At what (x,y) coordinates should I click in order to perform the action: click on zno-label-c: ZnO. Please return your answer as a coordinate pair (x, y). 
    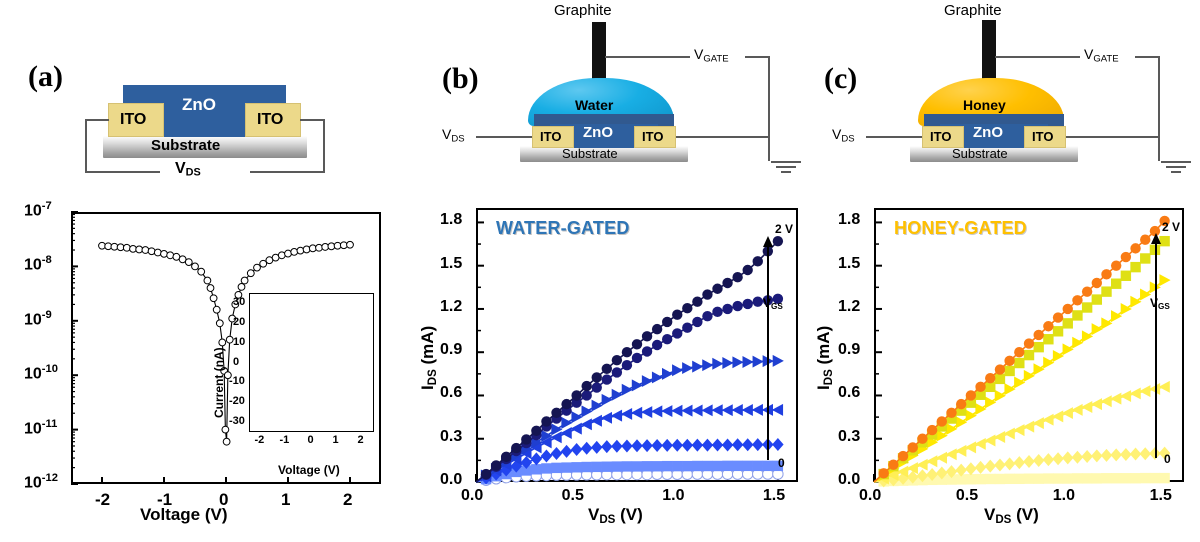
    Looking at the image, I should click on (988, 132).